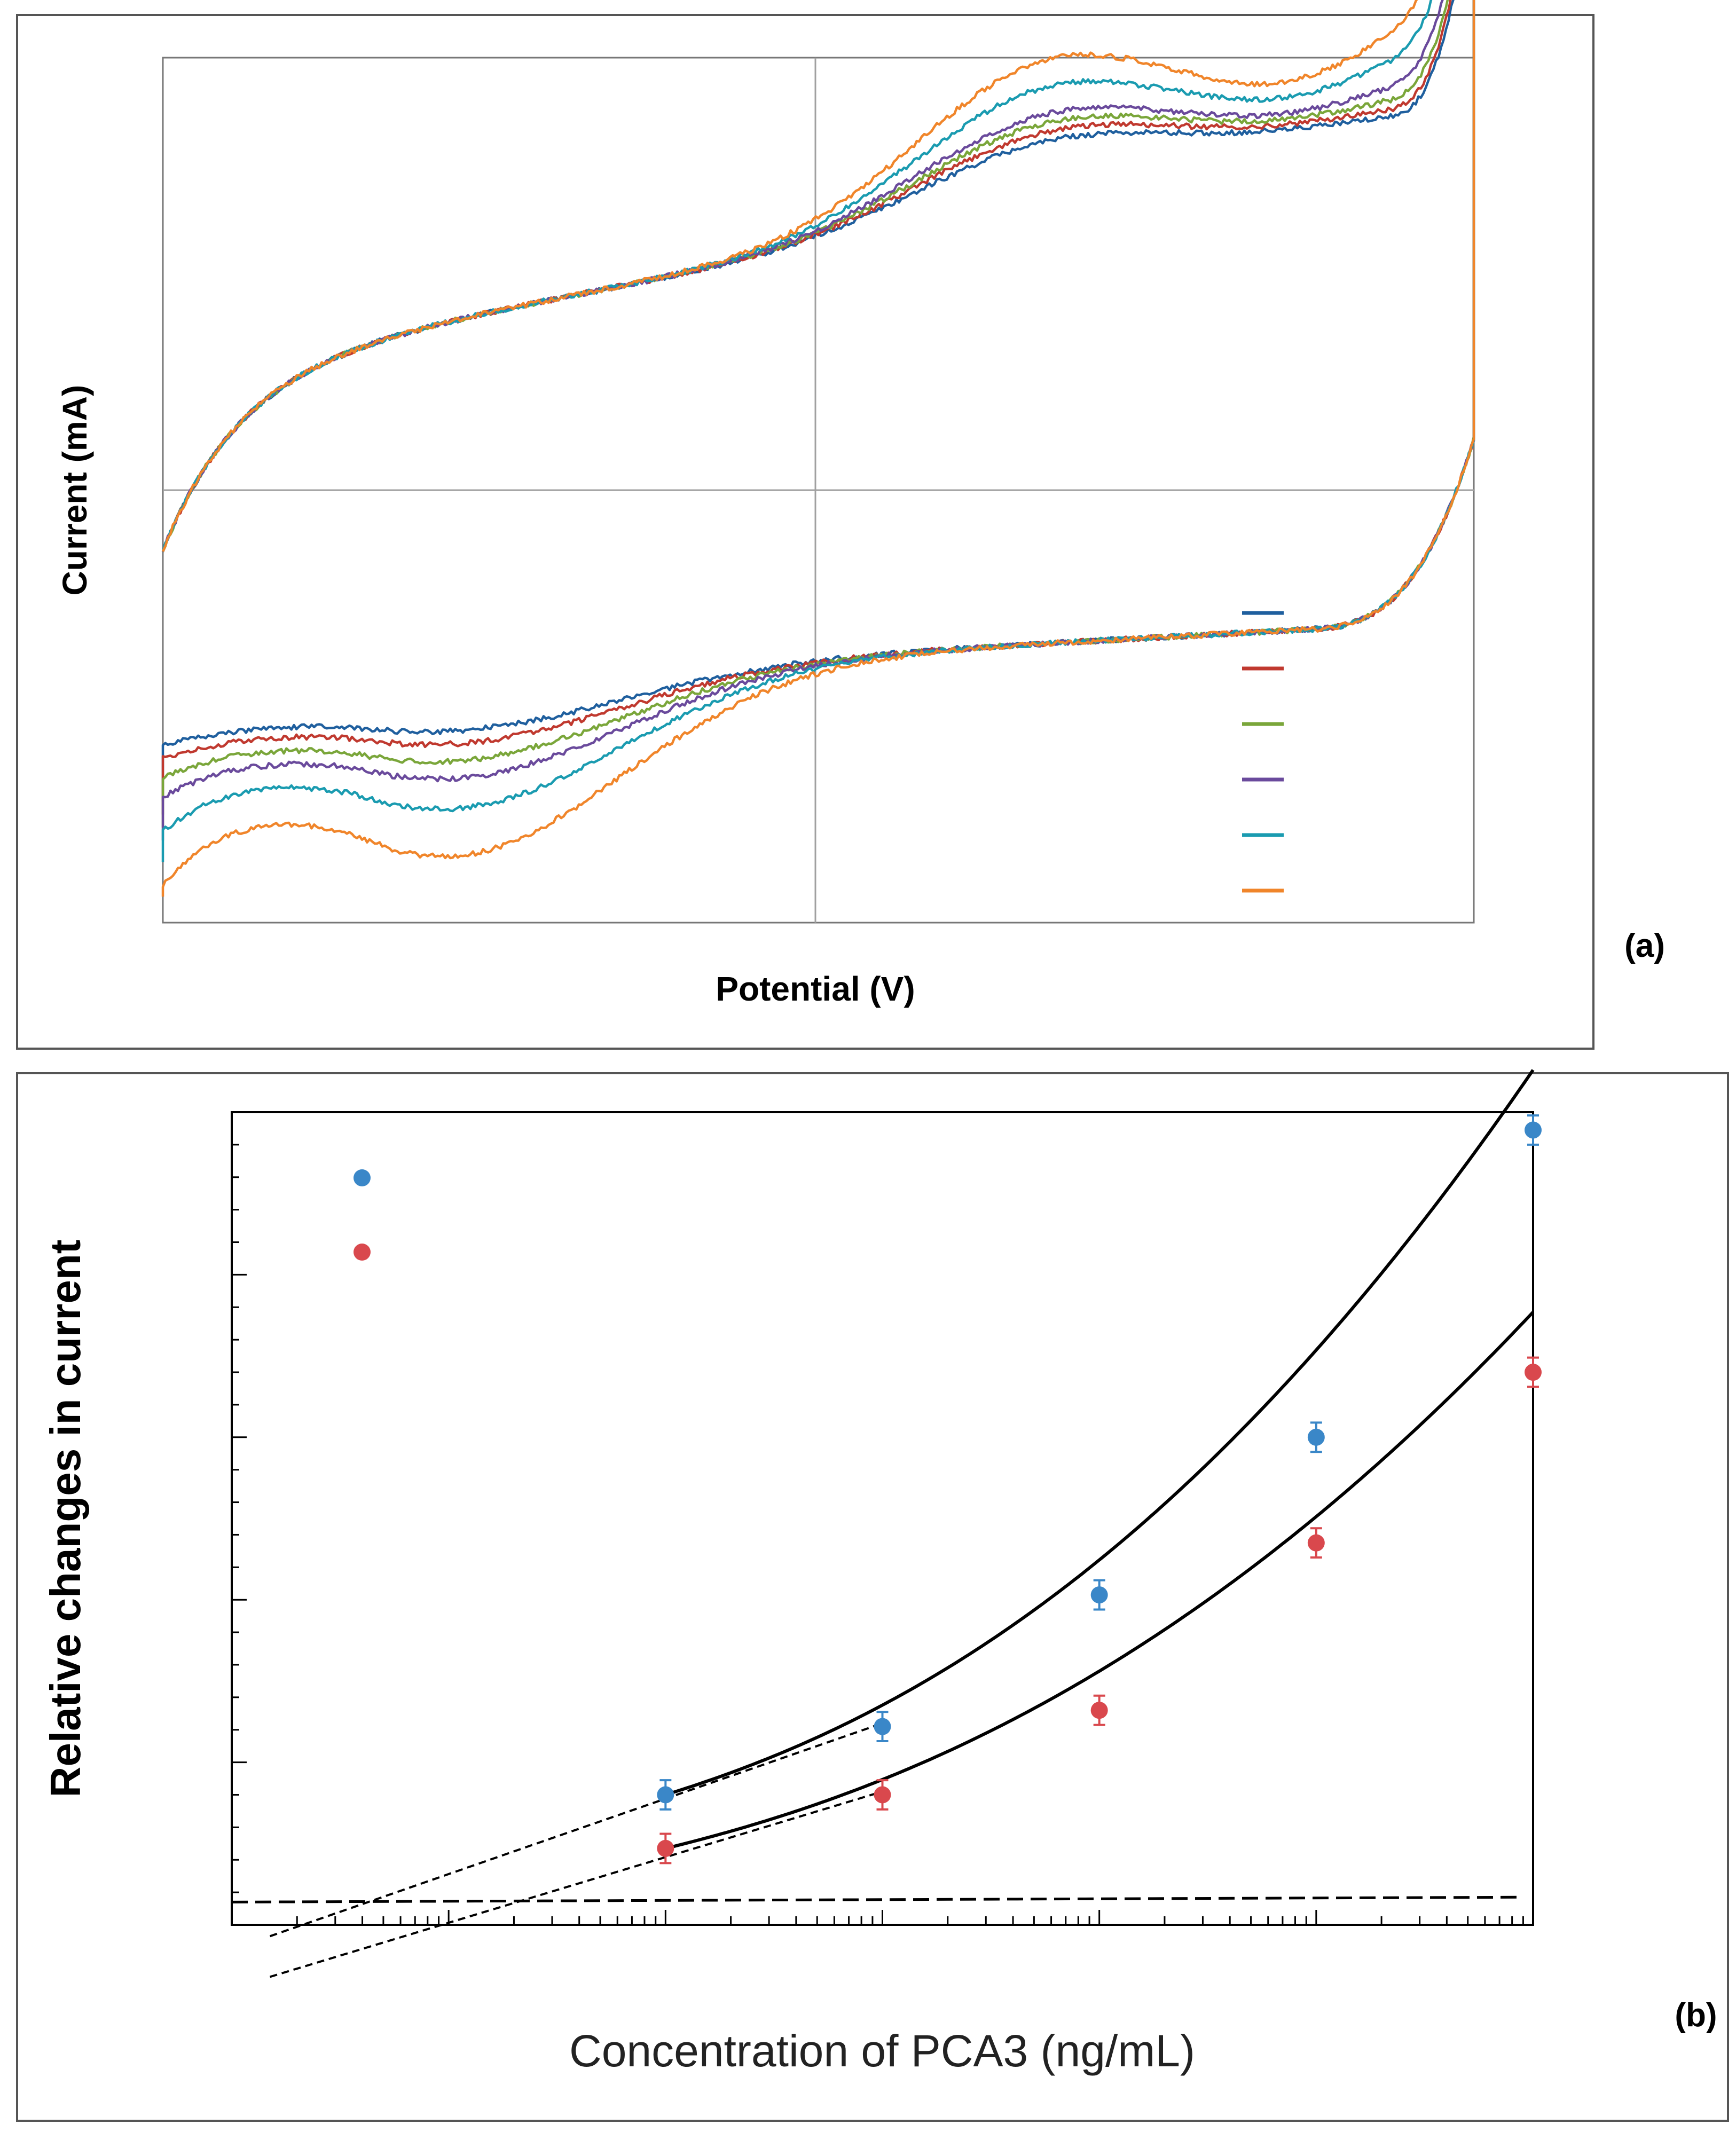 This screenshot has width=1736, height=2140. Describe the element at coordinates (1263, 752) in the screenshot. I see `panel-a-legend` at that location.